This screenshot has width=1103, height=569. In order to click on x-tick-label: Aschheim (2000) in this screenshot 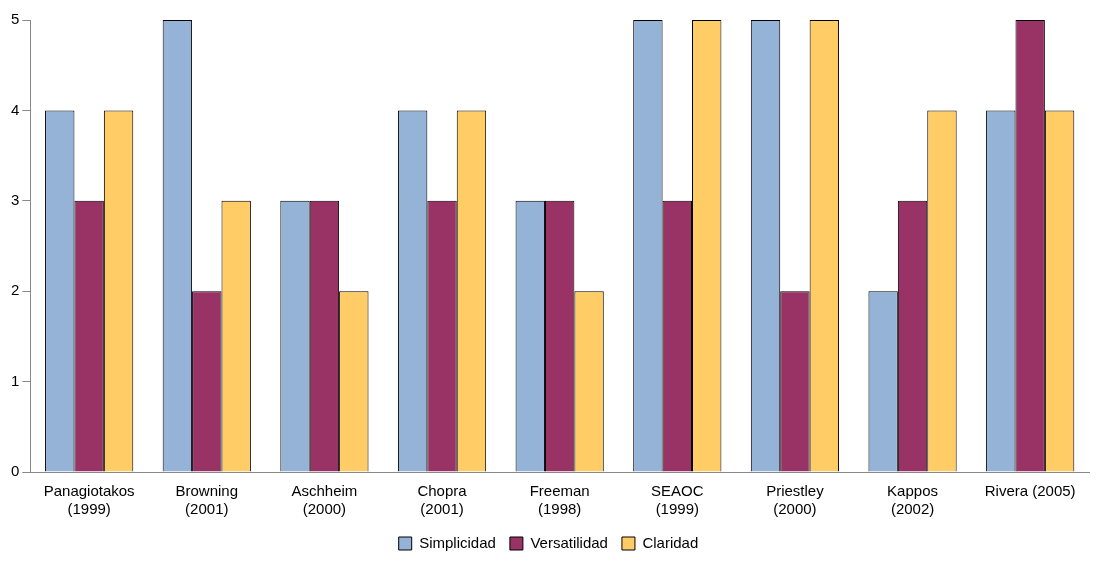, I will do `click(324, 500)`.